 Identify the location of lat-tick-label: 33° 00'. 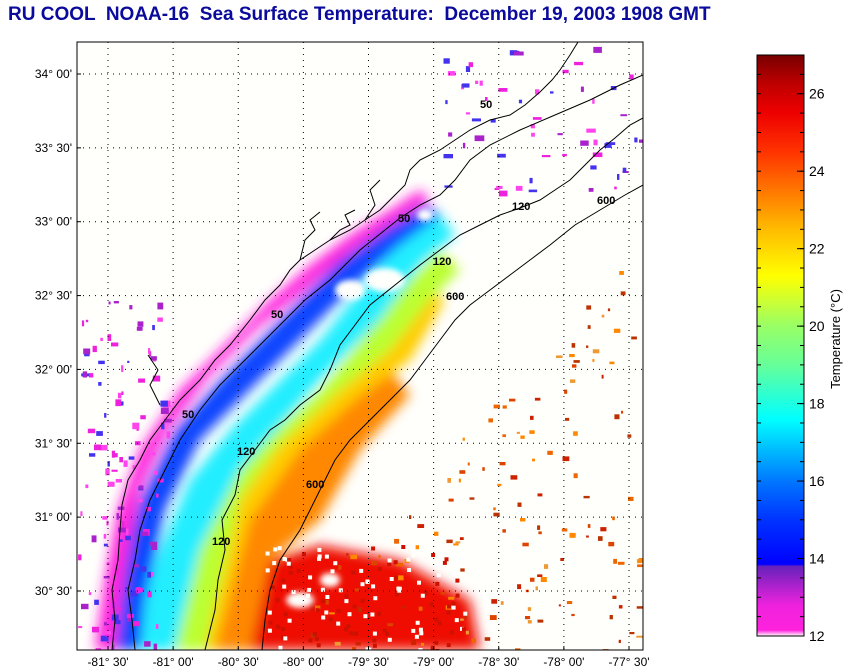
(53, 222).